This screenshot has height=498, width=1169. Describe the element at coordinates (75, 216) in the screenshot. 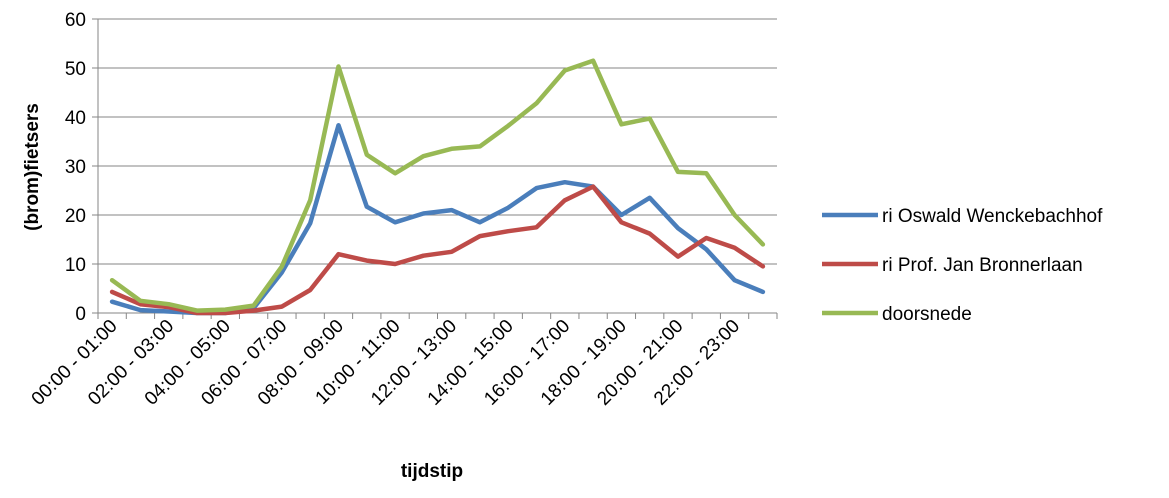

I see `y-tick-label: 20` at that location.